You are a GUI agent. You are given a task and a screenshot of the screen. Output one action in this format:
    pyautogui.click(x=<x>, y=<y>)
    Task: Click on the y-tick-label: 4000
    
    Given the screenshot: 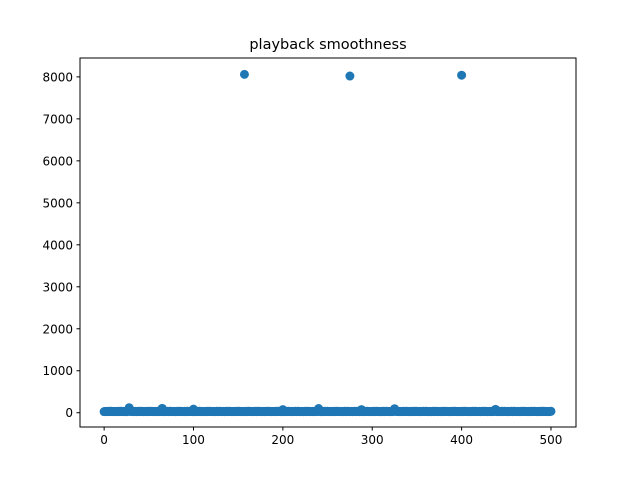 What is the action you would take?
    pyautogui.click(x=57, y=245)
    